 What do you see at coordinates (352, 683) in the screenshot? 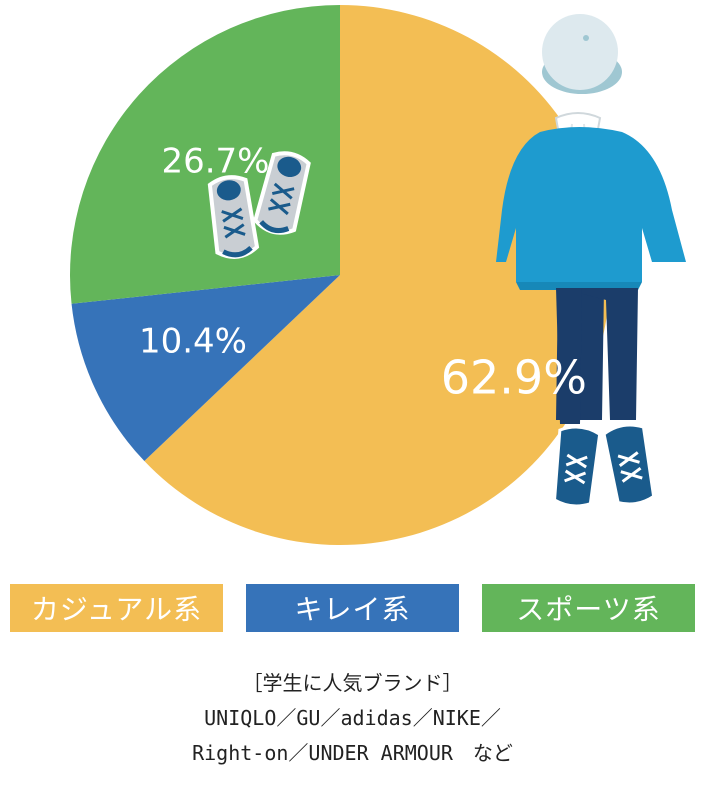
I see `brand-heading: ［学生に人気ブランド］` at bounding box center [352, 683].